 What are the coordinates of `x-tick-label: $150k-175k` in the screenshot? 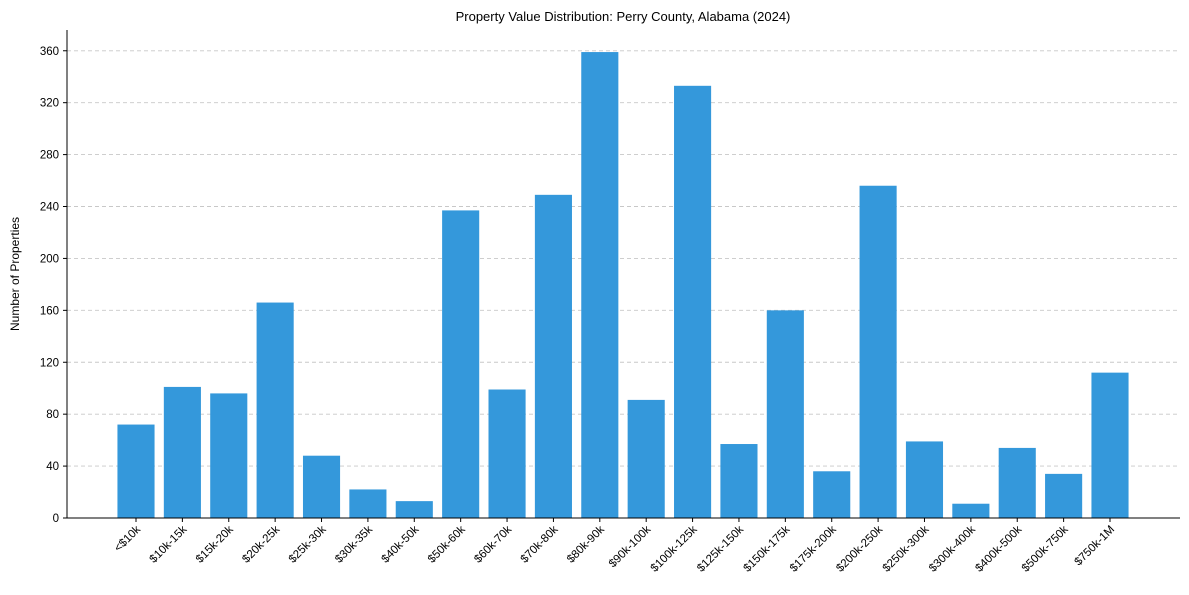 It's located at (766, 548).